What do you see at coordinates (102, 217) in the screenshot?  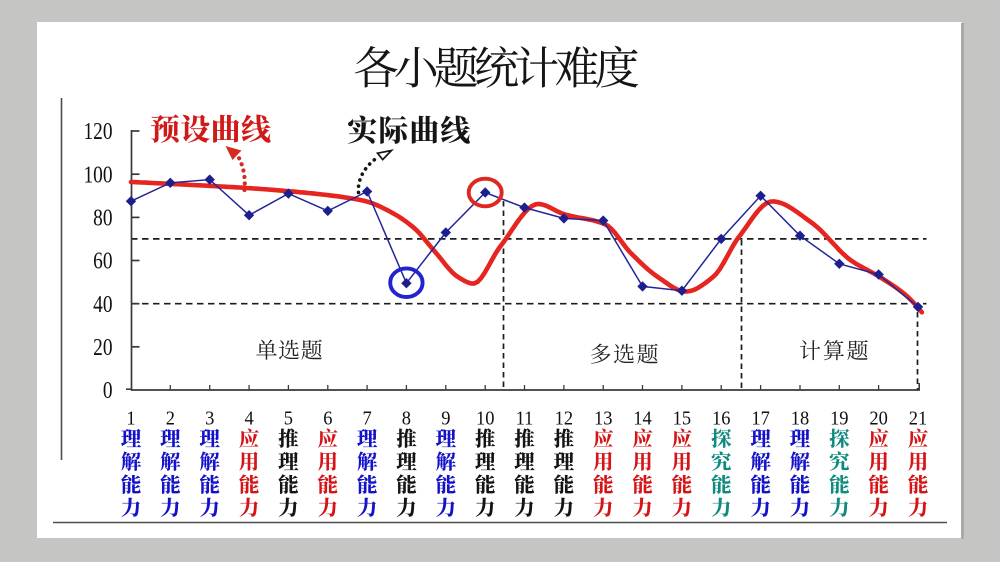 I see `svg-text: 80` at bounding box center [102, 217].